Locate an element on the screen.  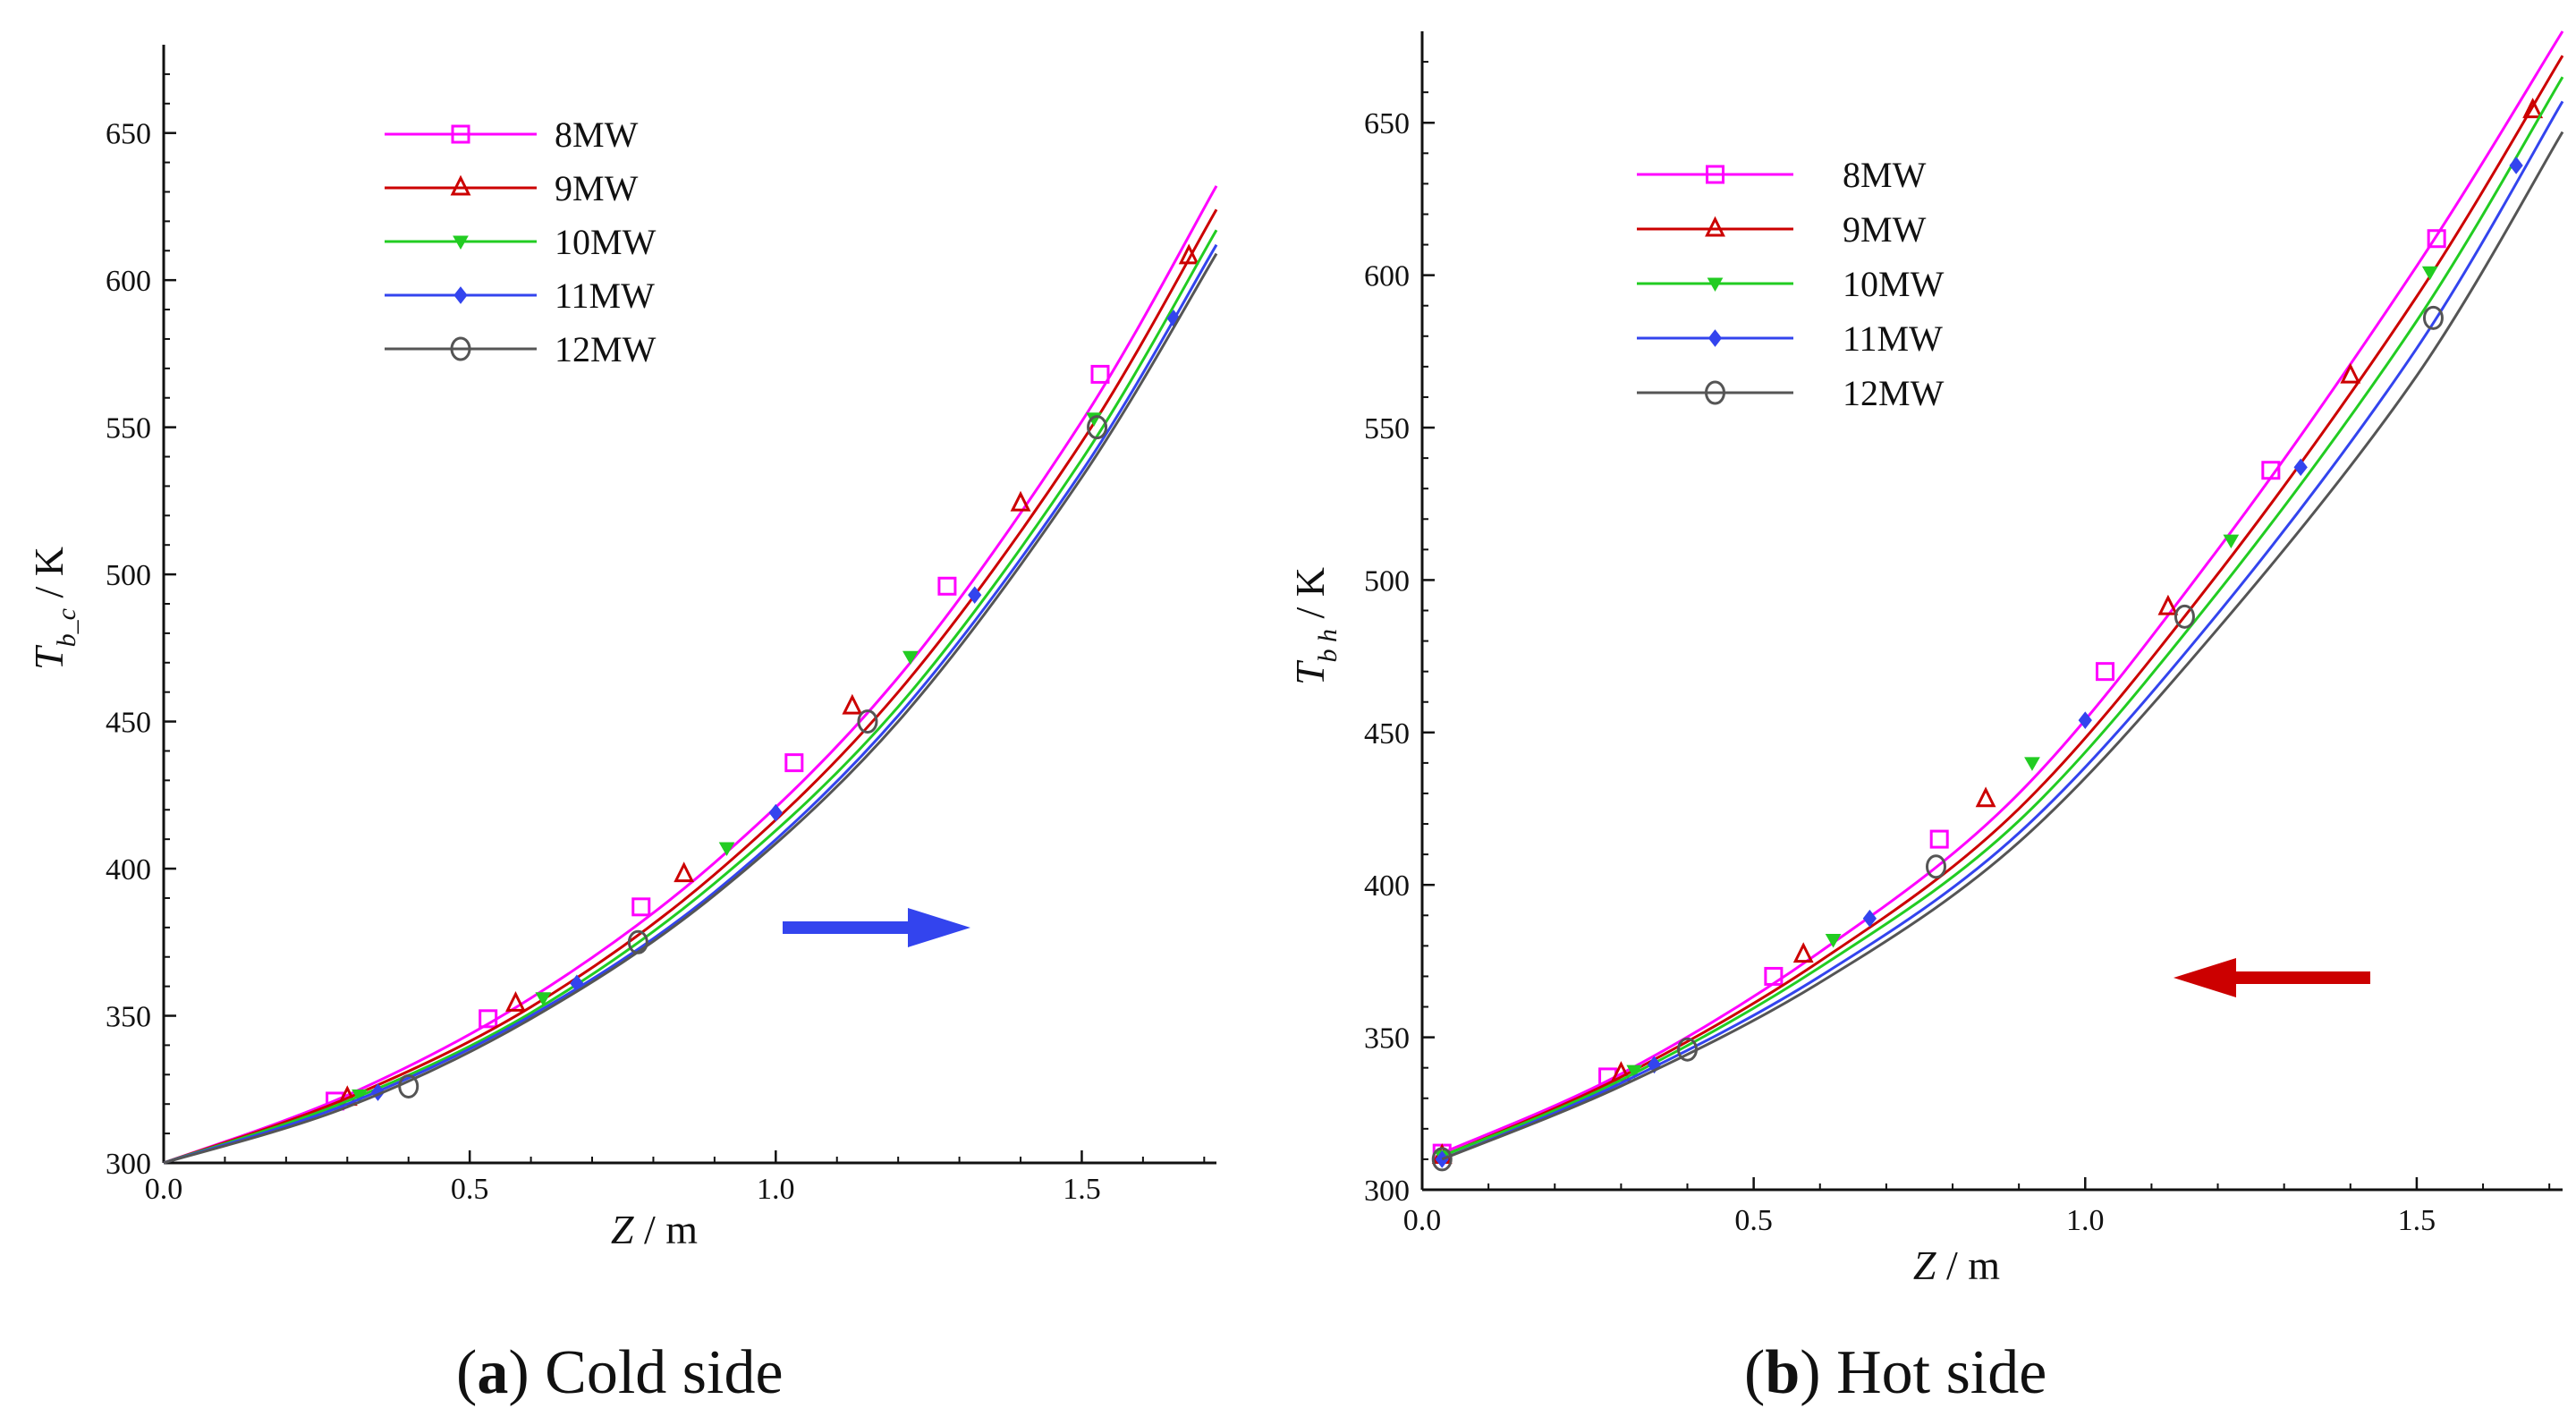
y-axis-label-subscript: b_c is located at coordinates (66, 627).